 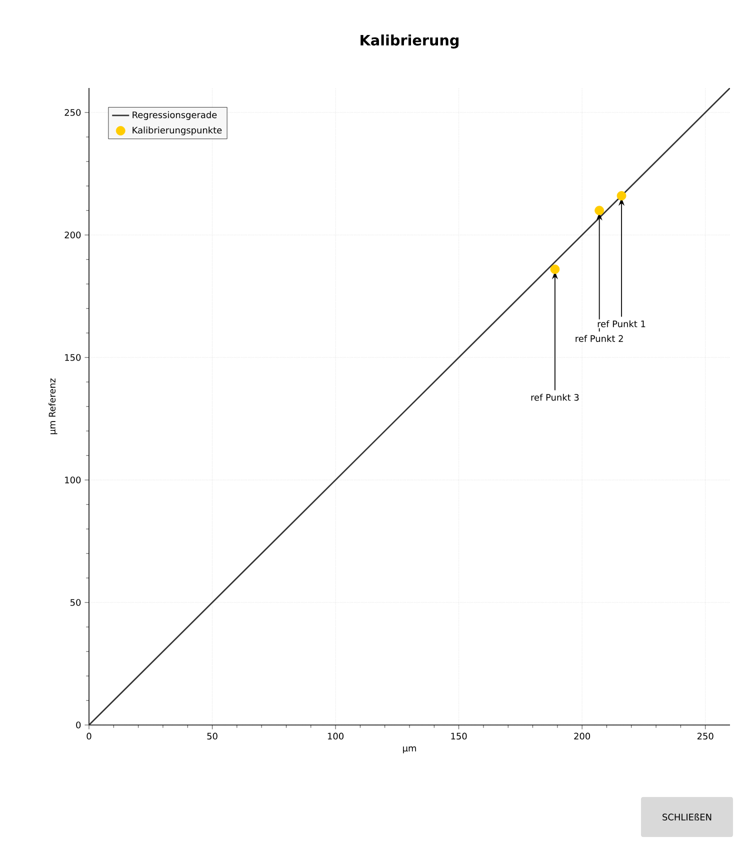 What do you see at coordinates (73, 480) in the screenshot?
I see `y-tick-label: 100` at bounding box center [73, 480].